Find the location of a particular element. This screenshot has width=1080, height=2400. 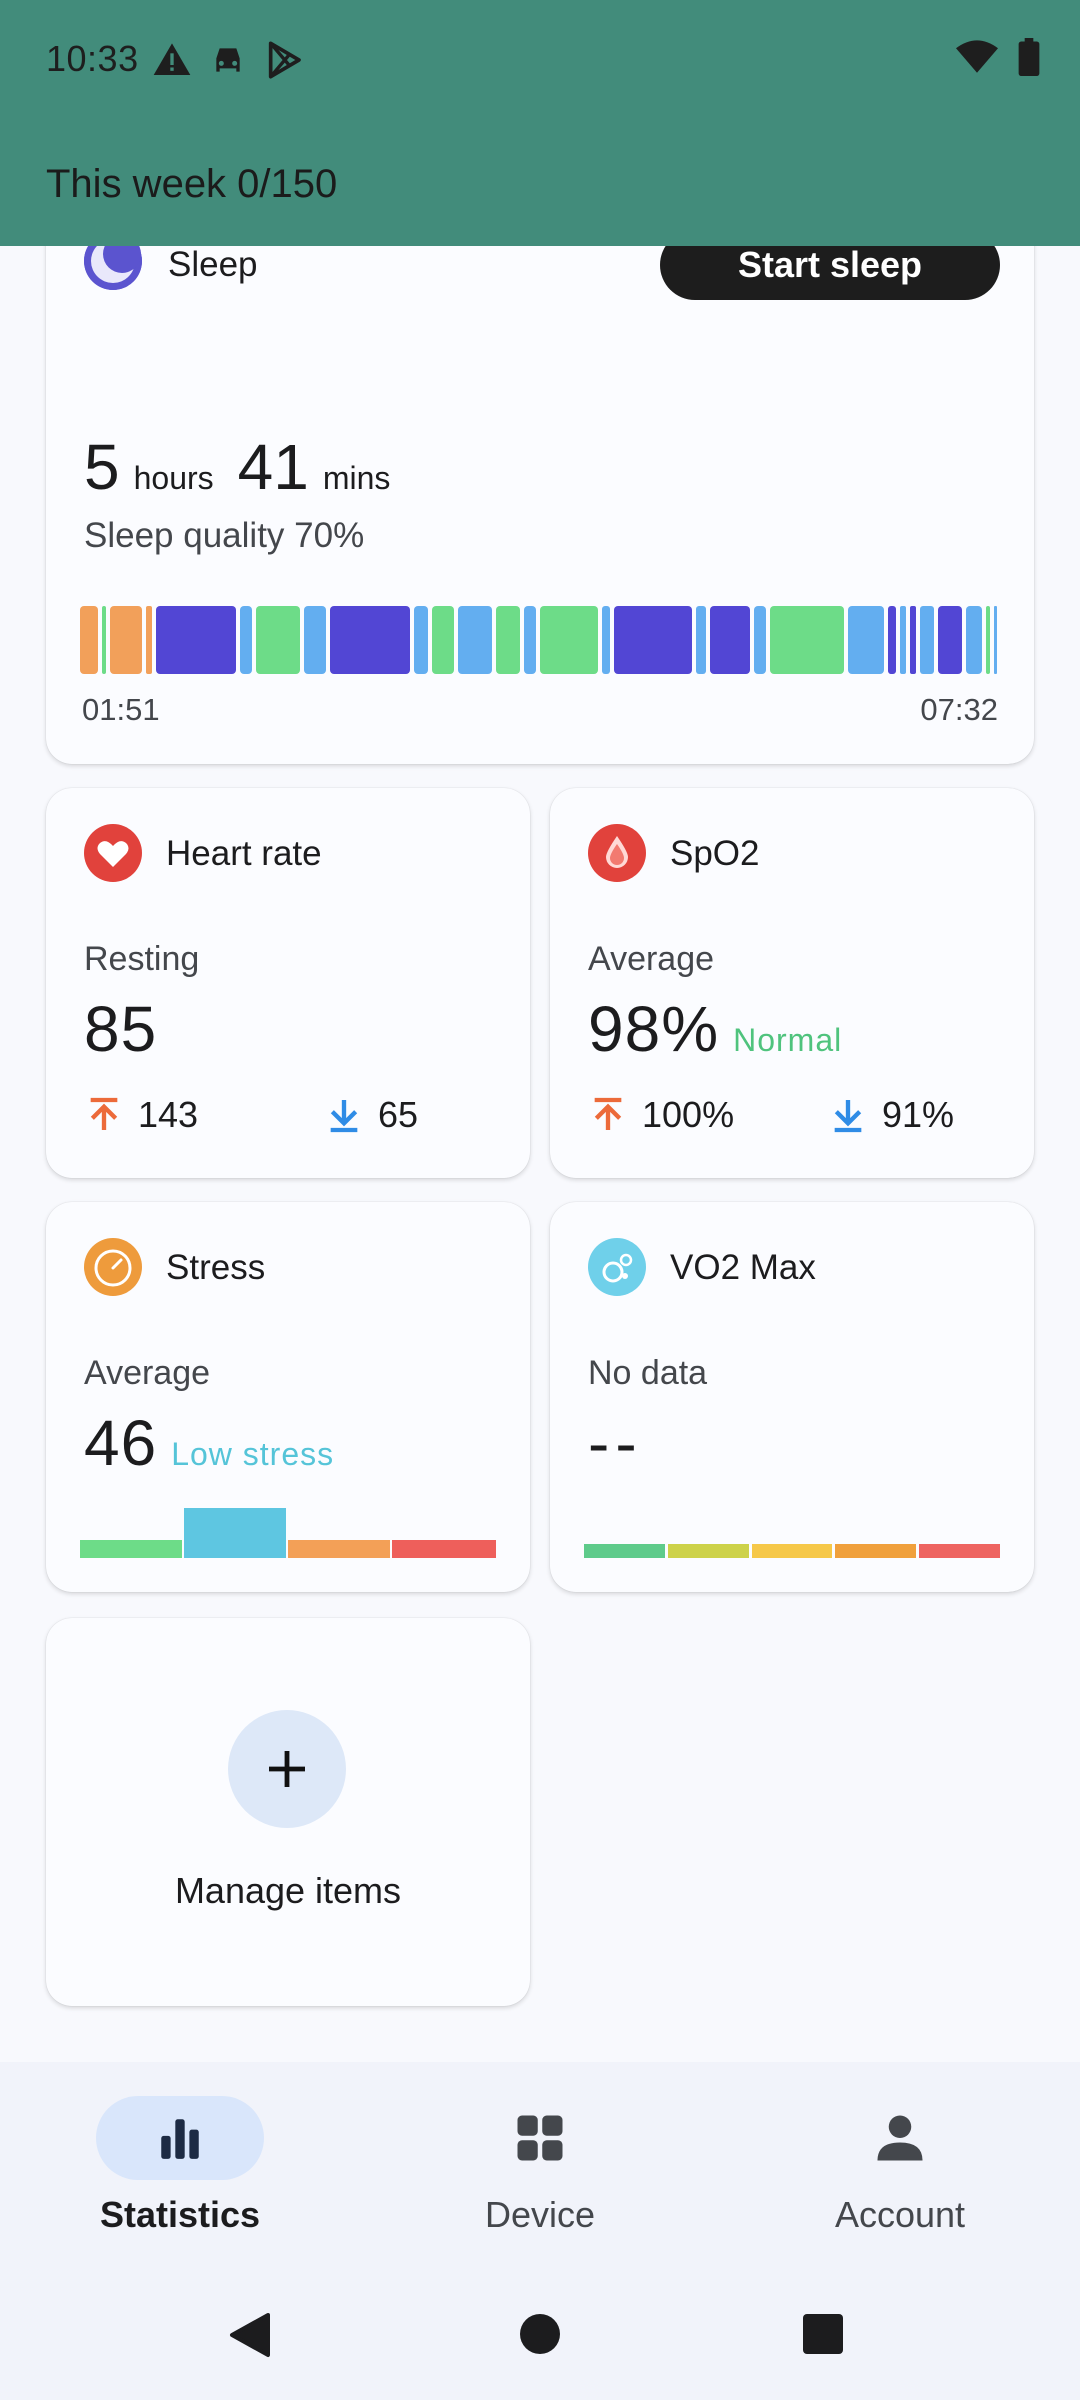

heart-rate-value: 85 is located at coordinates (121, 1029).